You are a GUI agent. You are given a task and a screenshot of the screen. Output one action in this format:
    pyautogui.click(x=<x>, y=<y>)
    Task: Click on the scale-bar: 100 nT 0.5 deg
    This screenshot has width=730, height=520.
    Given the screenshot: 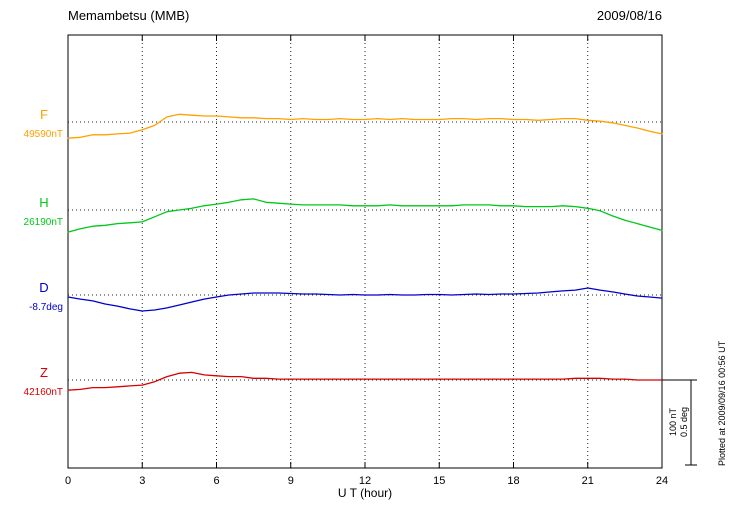 What is the action you would take?
    pyautogui.click(x=679, y=422)
    